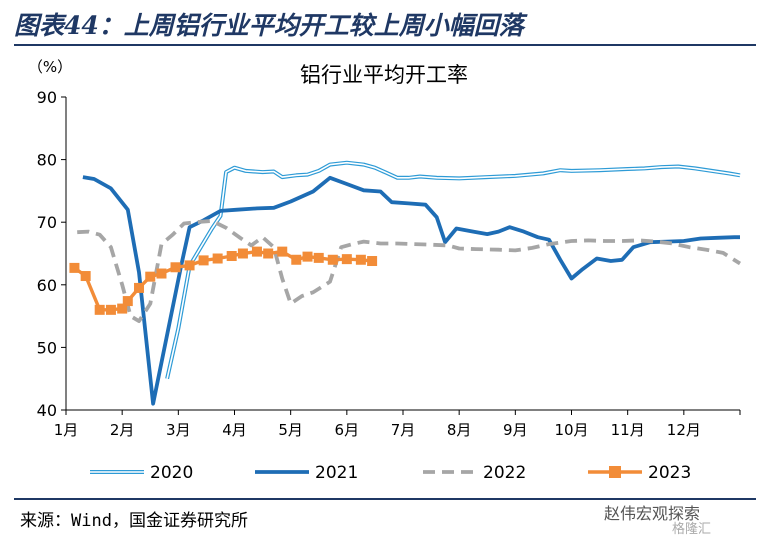 This screenshot has width=768, height=539. Describe the element at coordinates (47, 97) in the screenshot. I see `y-tick-label: 90` at that location.